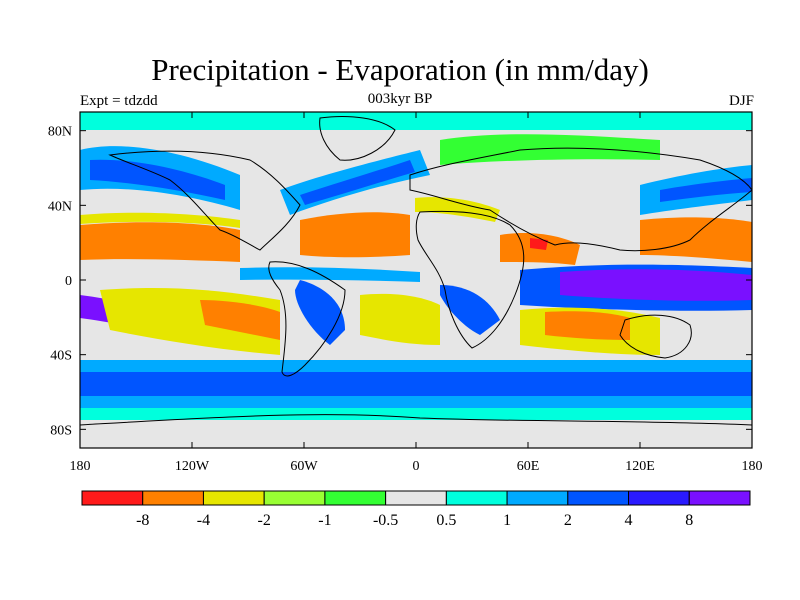 This screenshot has width=800, height=600. Describe the element at coordinates (357, 182) in the screenshot. I see `north-atlantic-core` at that location.